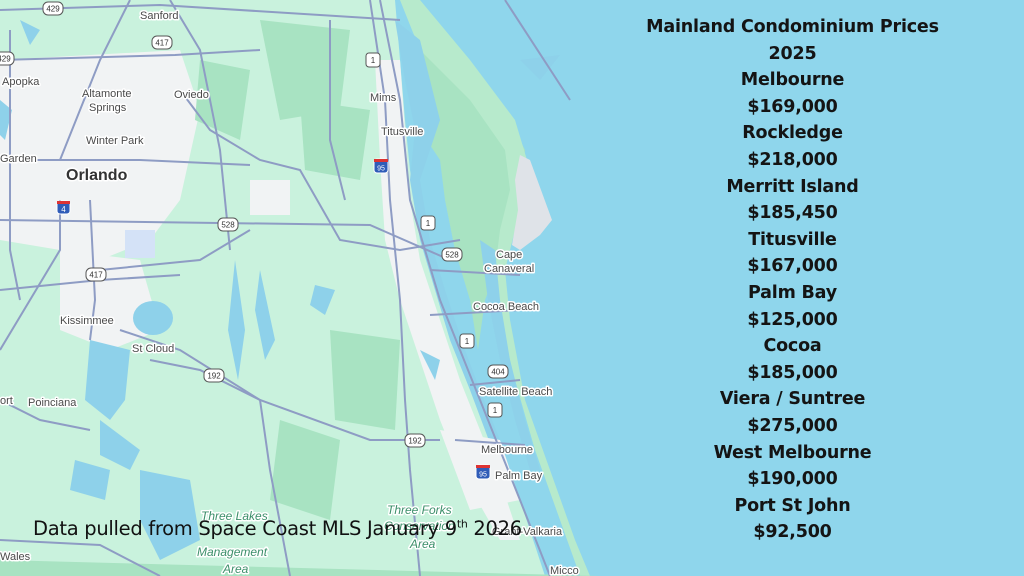  Describe the element at coordinates (510, 355) in the screenshot. I see `banana-river` at that location.